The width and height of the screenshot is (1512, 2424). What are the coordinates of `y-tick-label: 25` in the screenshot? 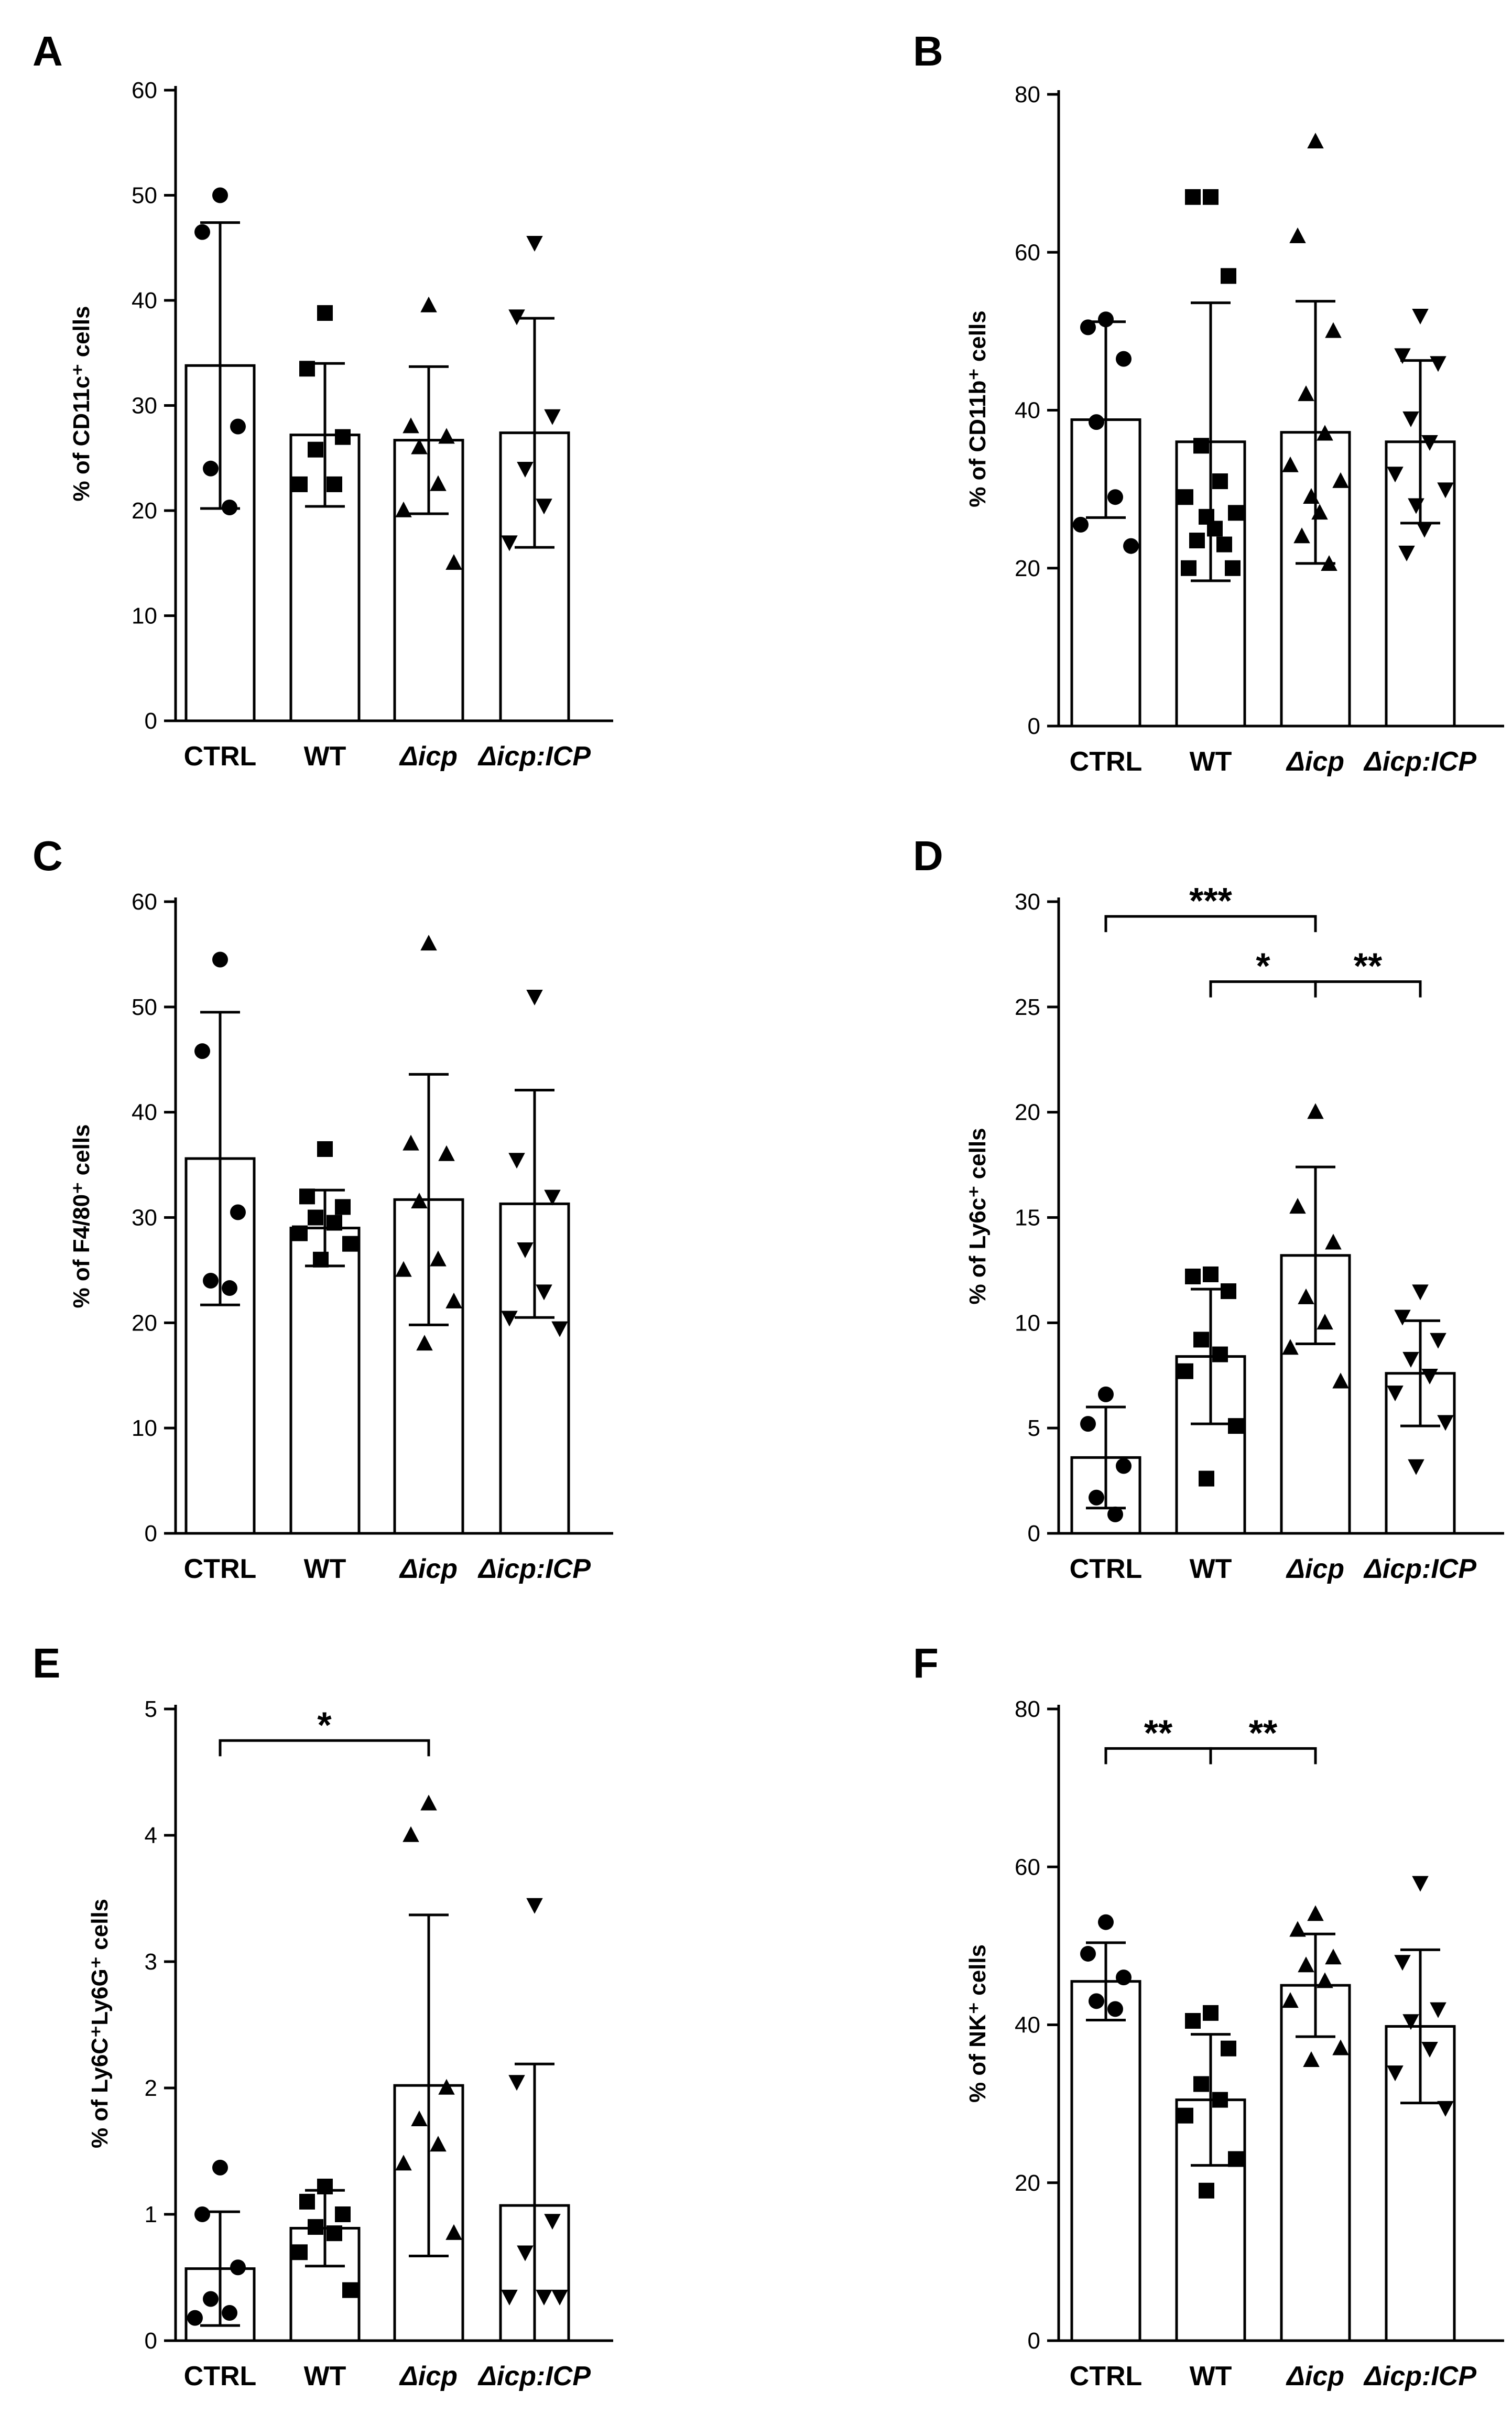 It's located at (1027, 1007).